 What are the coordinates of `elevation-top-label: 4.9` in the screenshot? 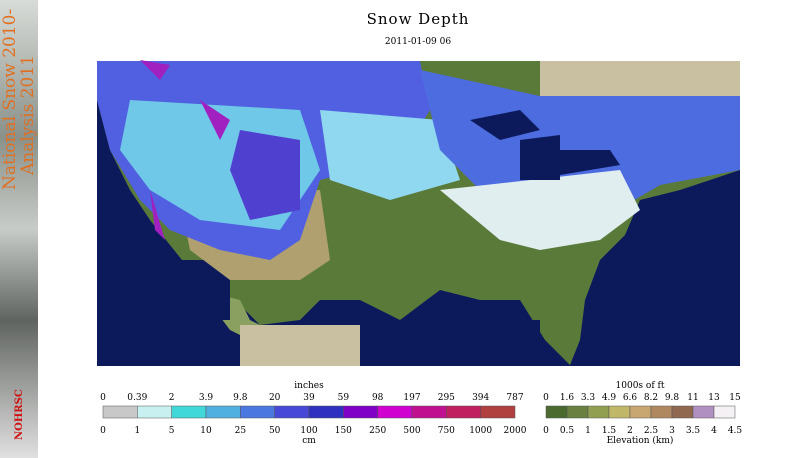 It's located at (609, 398).